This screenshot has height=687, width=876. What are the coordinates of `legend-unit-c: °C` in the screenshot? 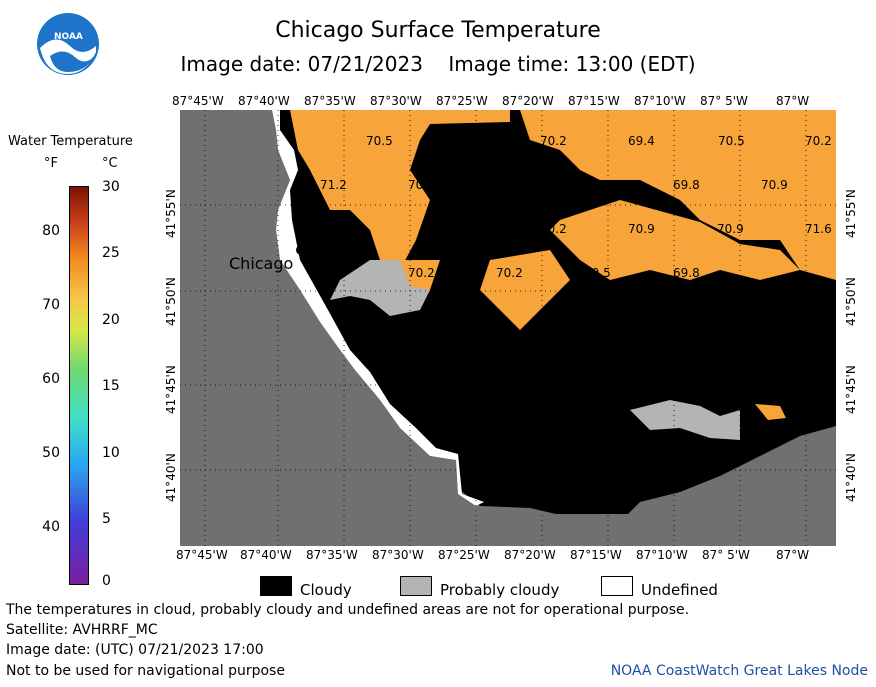 It's located at (110, 163).